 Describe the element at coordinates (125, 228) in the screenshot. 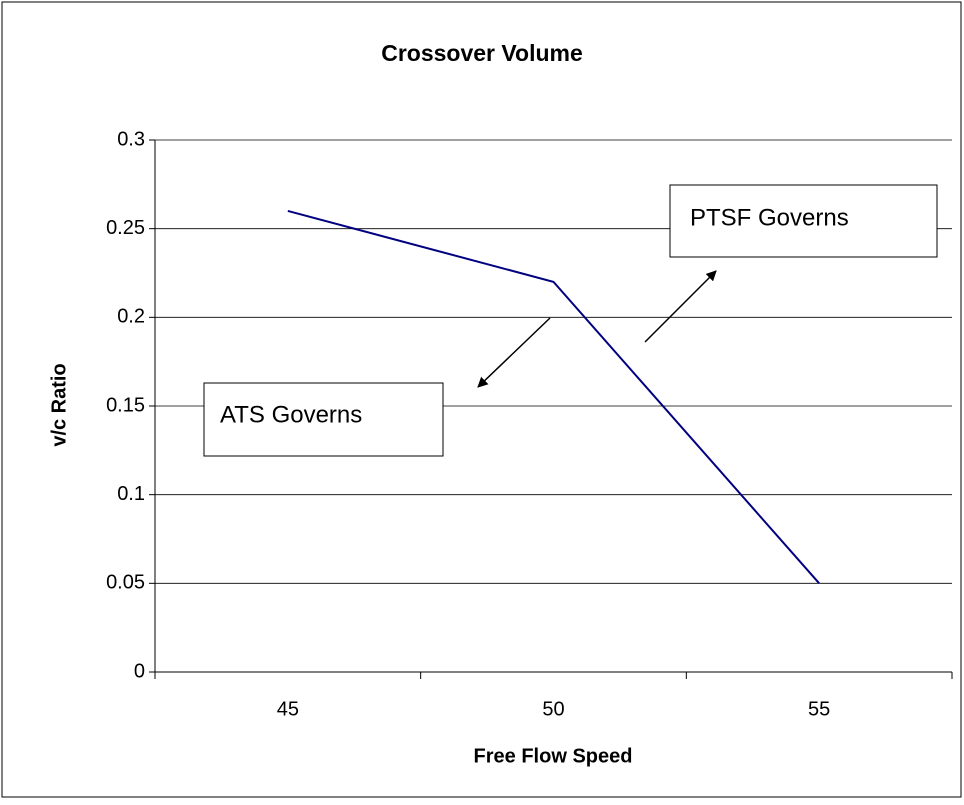

I see `y-tick-label: 0.25` at that location.